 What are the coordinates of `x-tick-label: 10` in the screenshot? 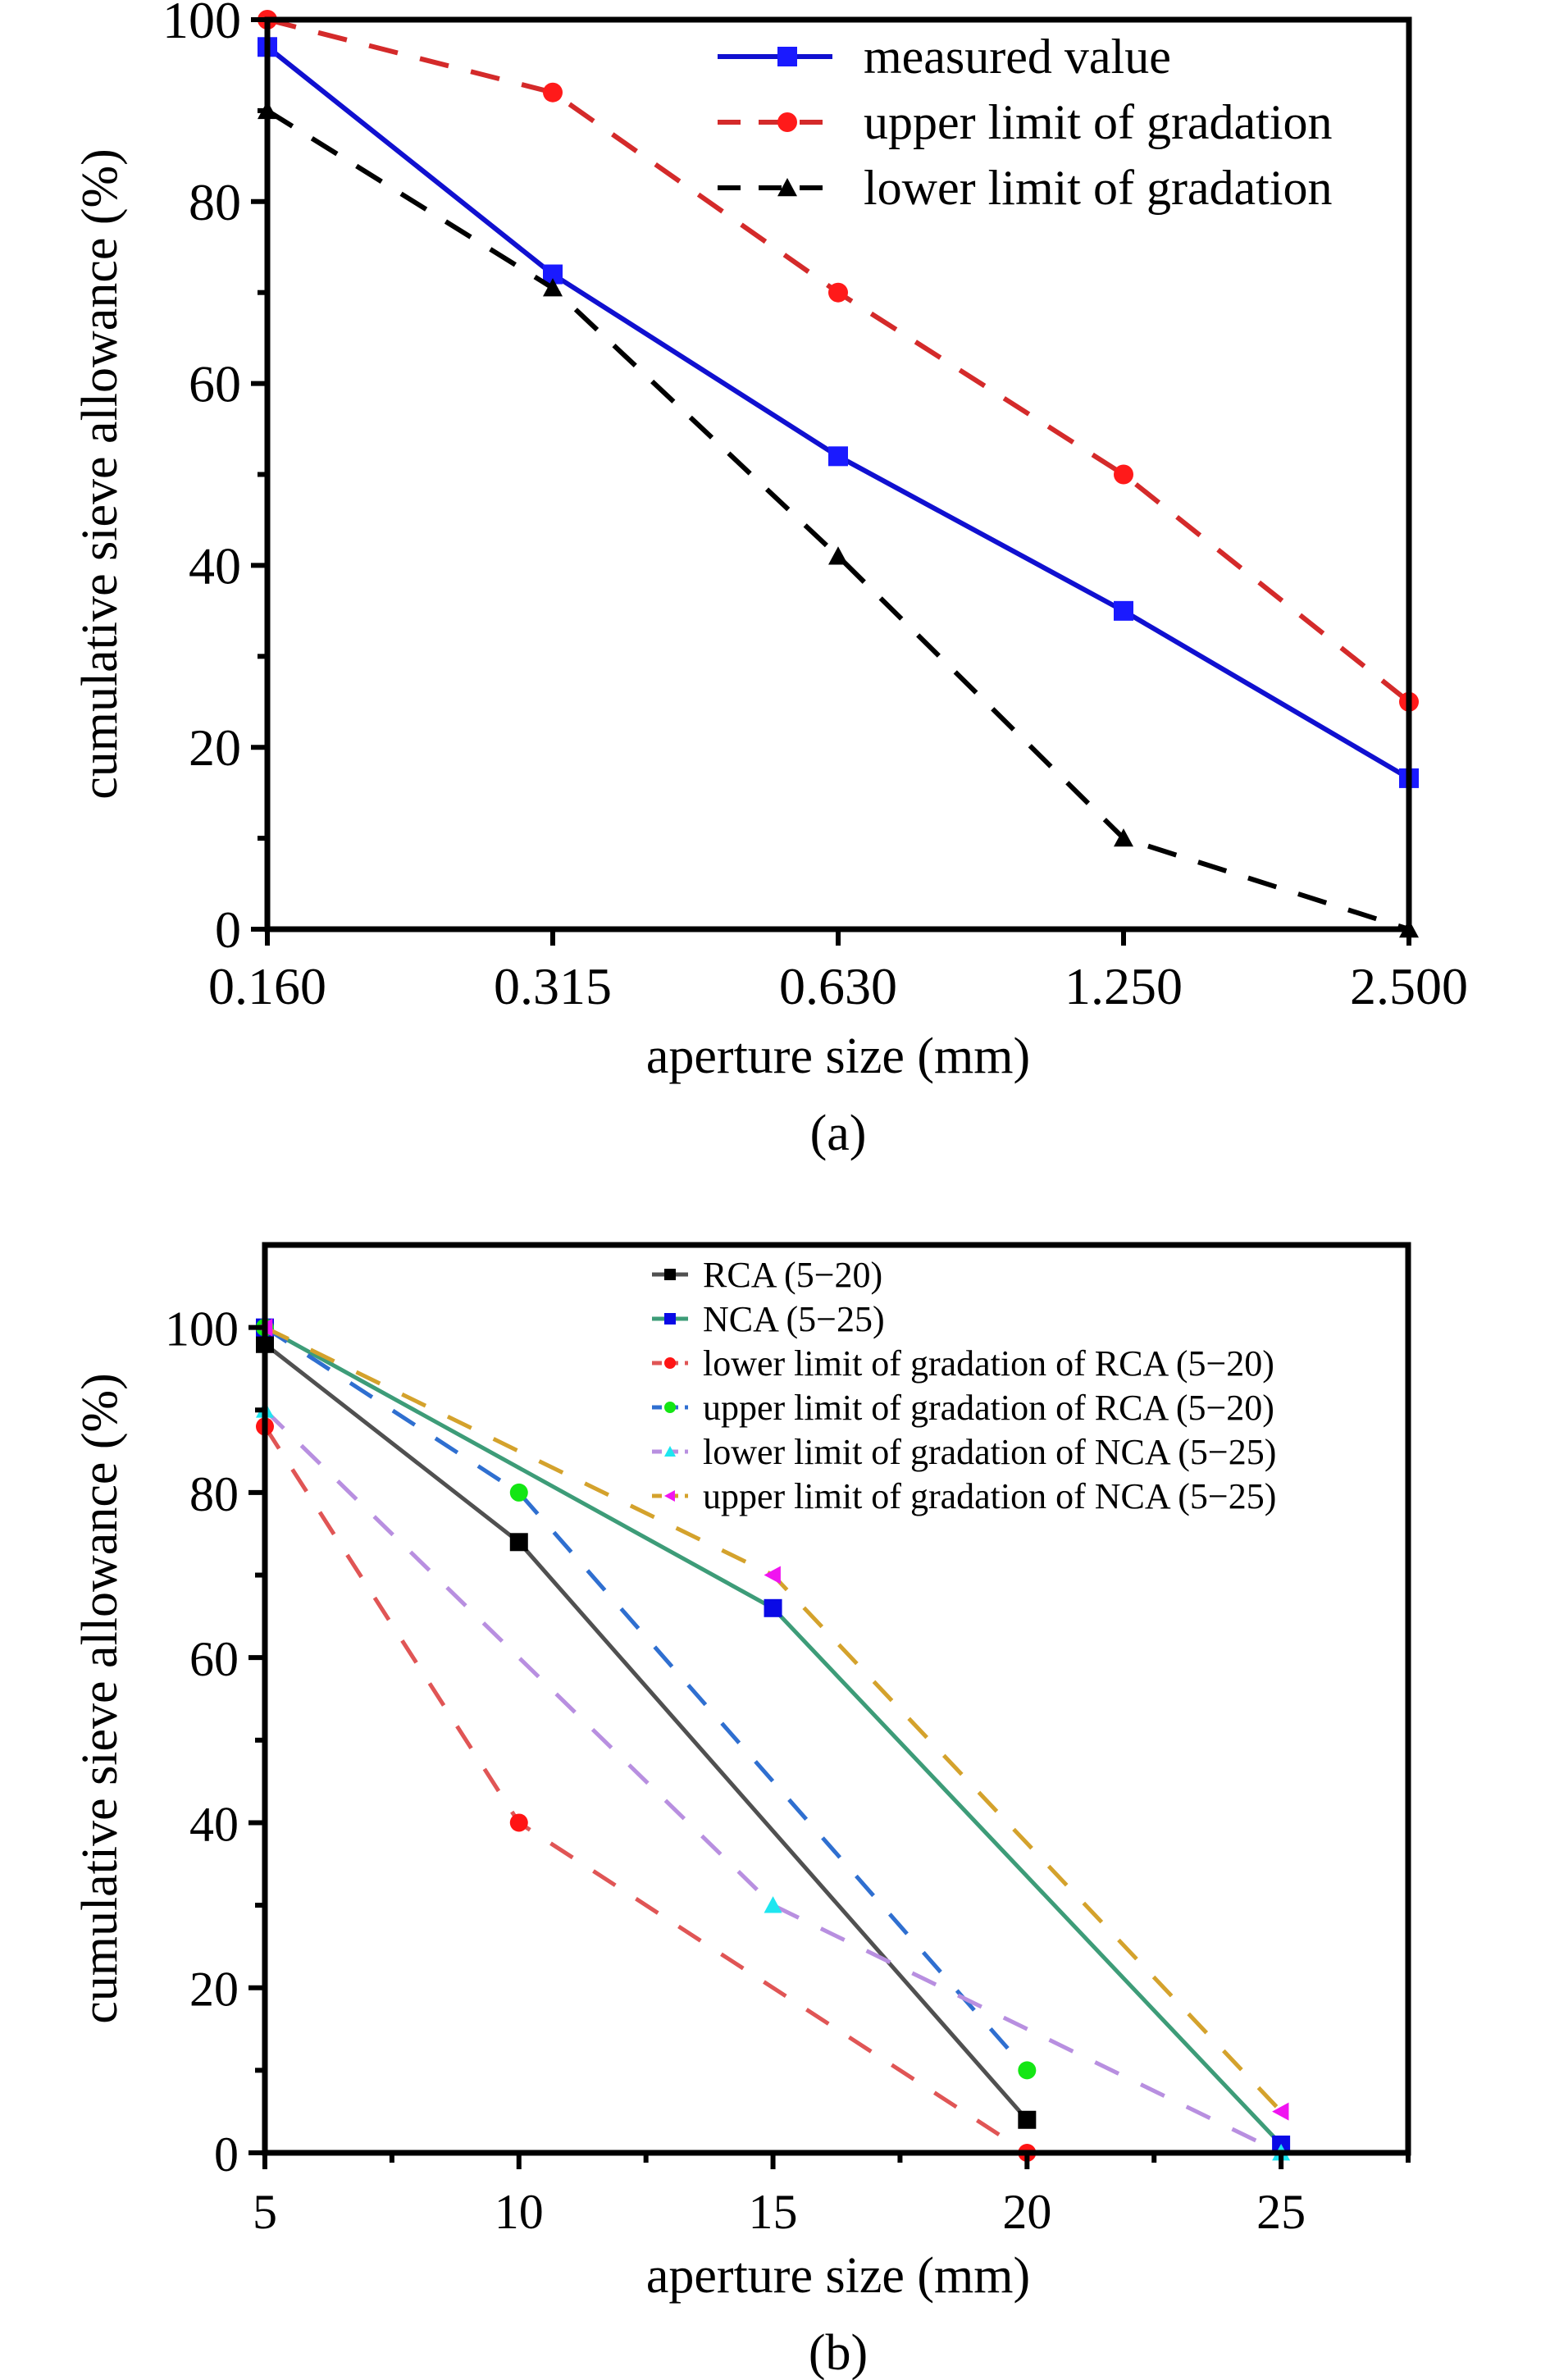 It's located at (519, 2212).